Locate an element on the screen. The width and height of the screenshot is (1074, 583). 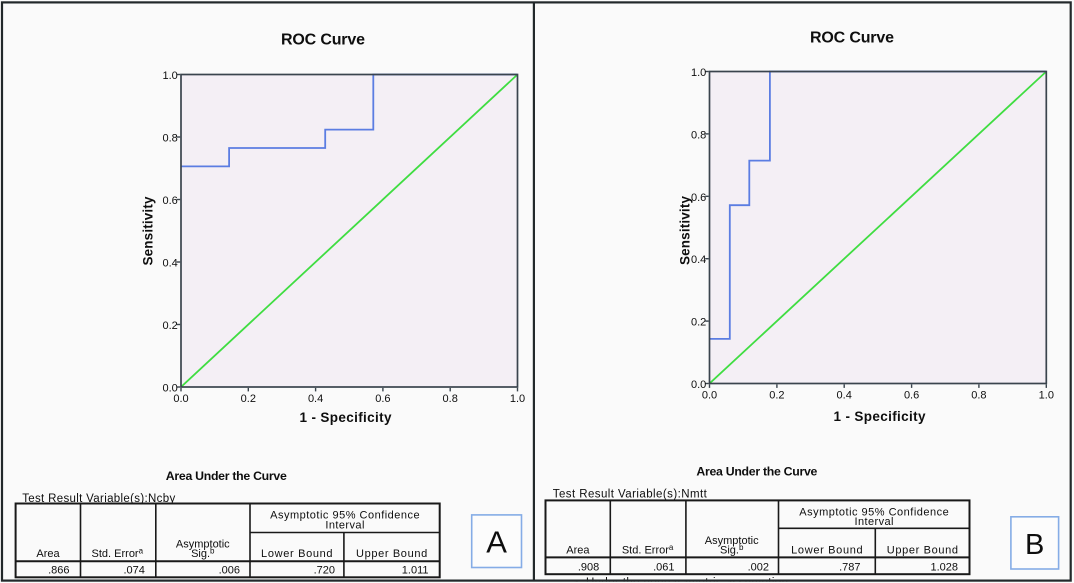
svg-text: .720 is located at coordinates (324, 571).